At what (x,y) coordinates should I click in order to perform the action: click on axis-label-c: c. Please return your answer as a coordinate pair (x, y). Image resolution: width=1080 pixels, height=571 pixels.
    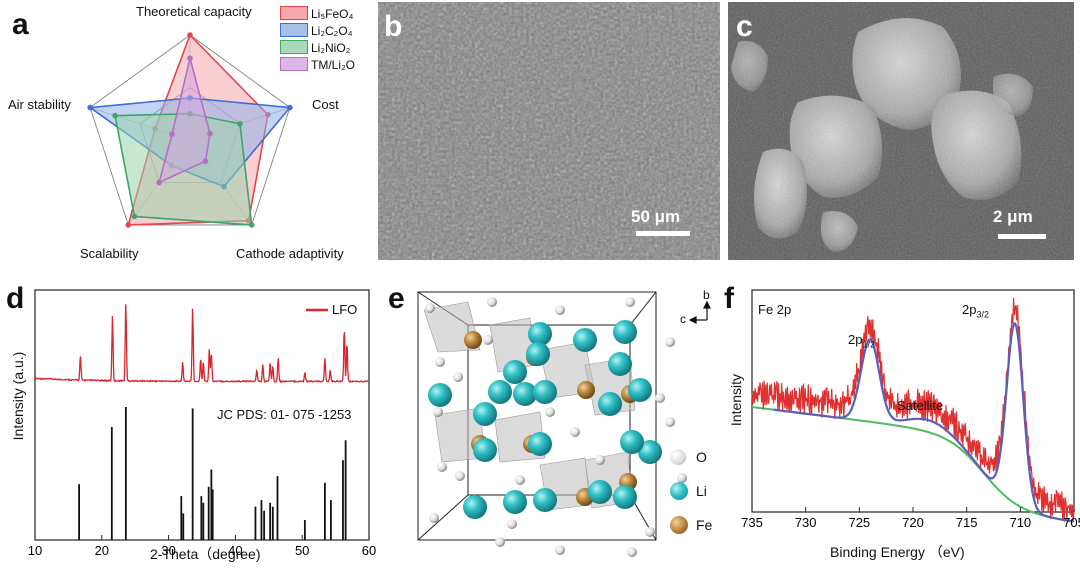
    Looking at the image, I should click on (683, 319).